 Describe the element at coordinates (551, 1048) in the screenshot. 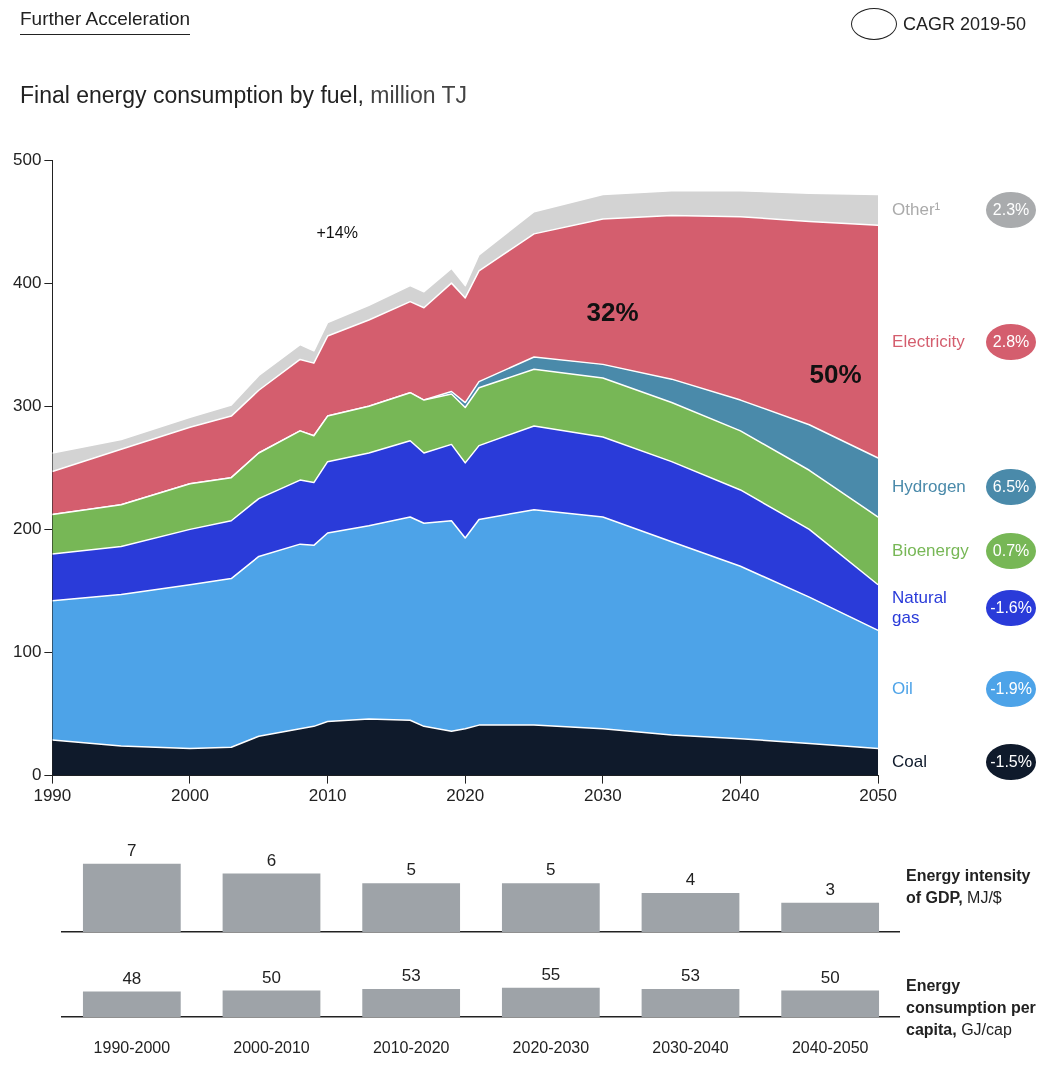

I see `x-tick-label: 2020-2030` at that location.